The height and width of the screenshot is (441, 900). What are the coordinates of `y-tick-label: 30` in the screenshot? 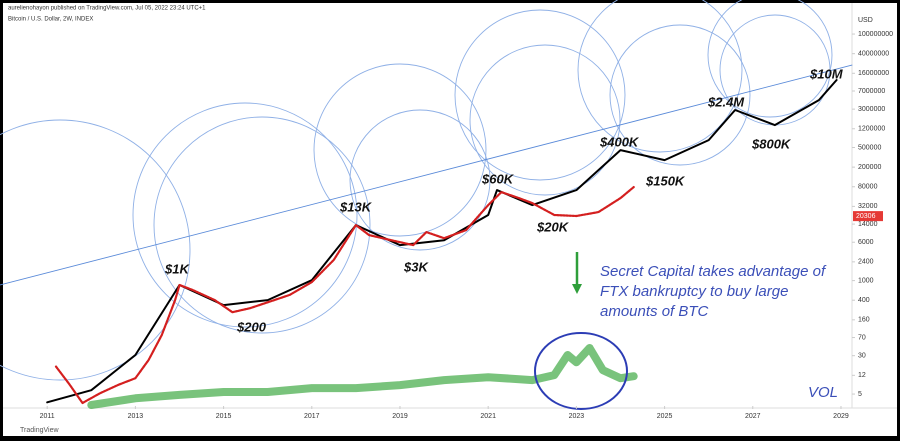 It's located at (862, 356).